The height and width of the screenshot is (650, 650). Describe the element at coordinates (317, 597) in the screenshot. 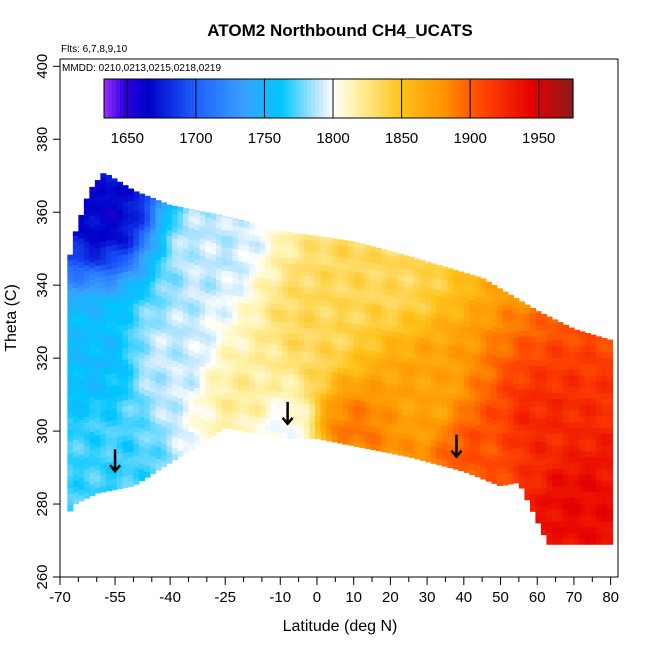

I see `x-tick-label: 0` at that location.